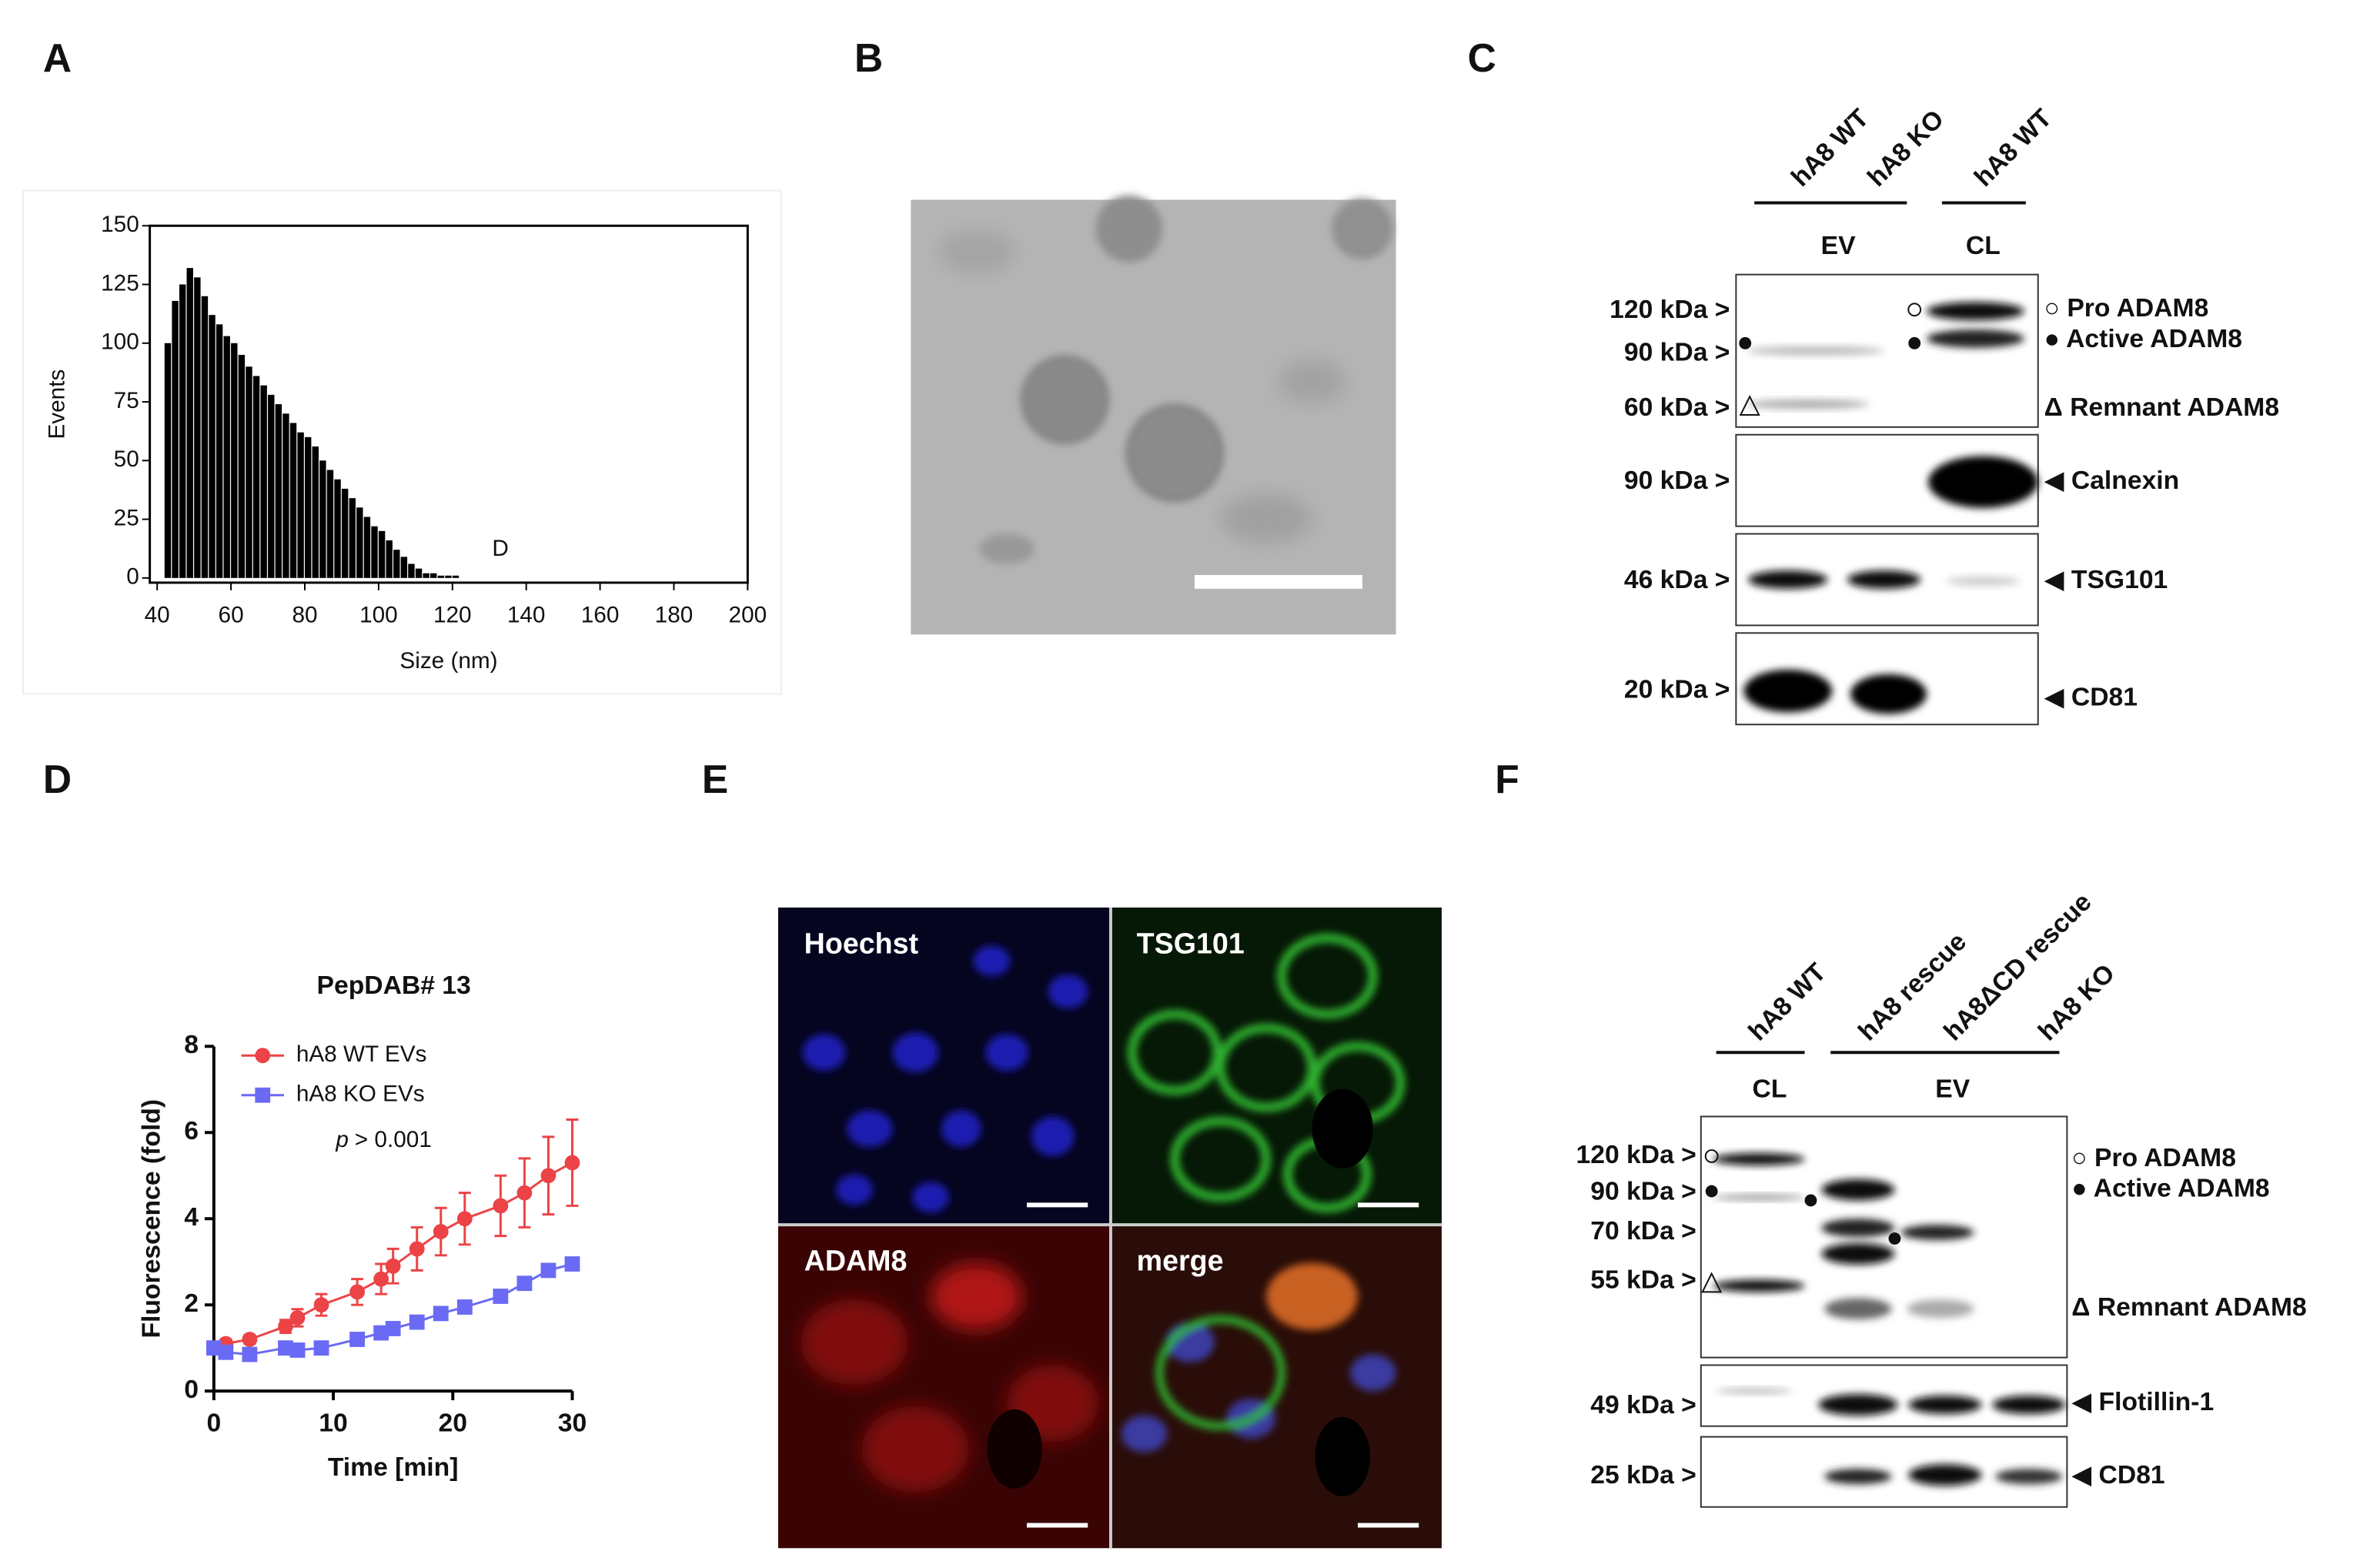 The width and height of the screenshot is (2380, 1568). What do you see at coordinates (2112, 480) in the screenshot?
I see `protein-label: ◀ Calnexin` at bounding box center [2112, 480].